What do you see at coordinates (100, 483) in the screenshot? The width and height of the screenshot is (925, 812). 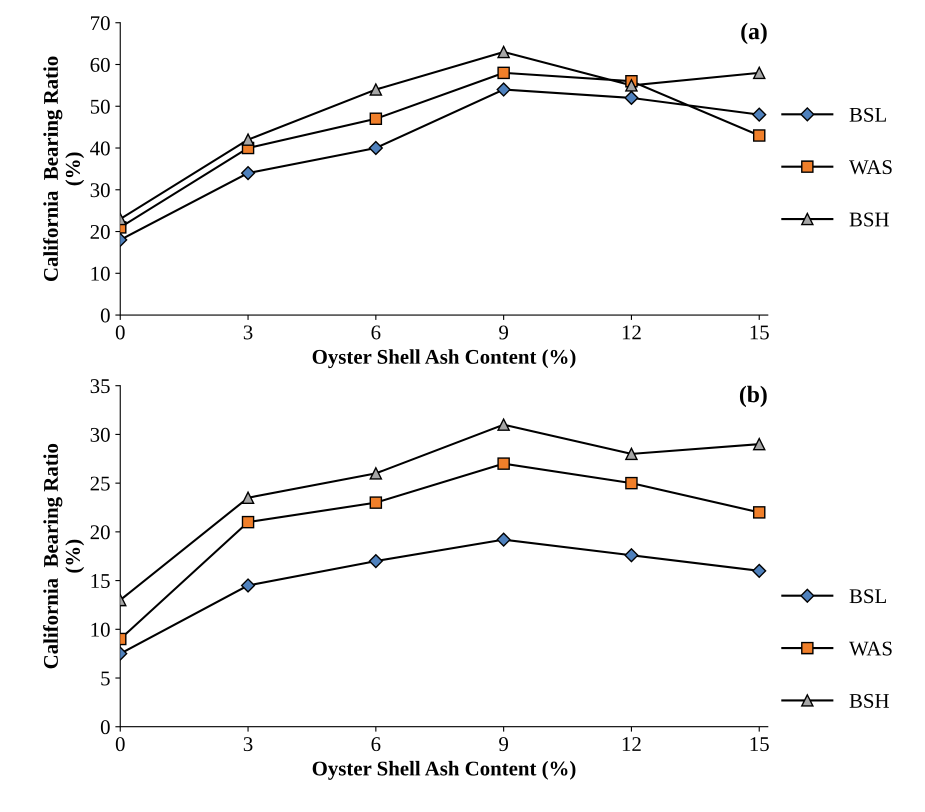 I see `y-tick-label: 25` at bounding box center [100, 483].